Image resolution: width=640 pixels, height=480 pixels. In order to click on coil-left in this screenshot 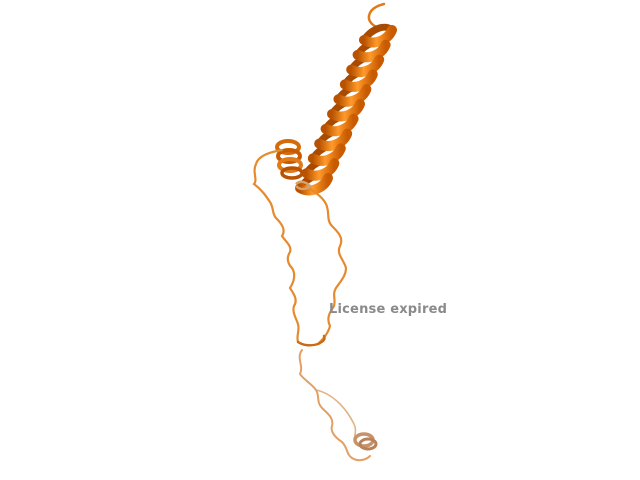, I will do `click(276, 246)`.